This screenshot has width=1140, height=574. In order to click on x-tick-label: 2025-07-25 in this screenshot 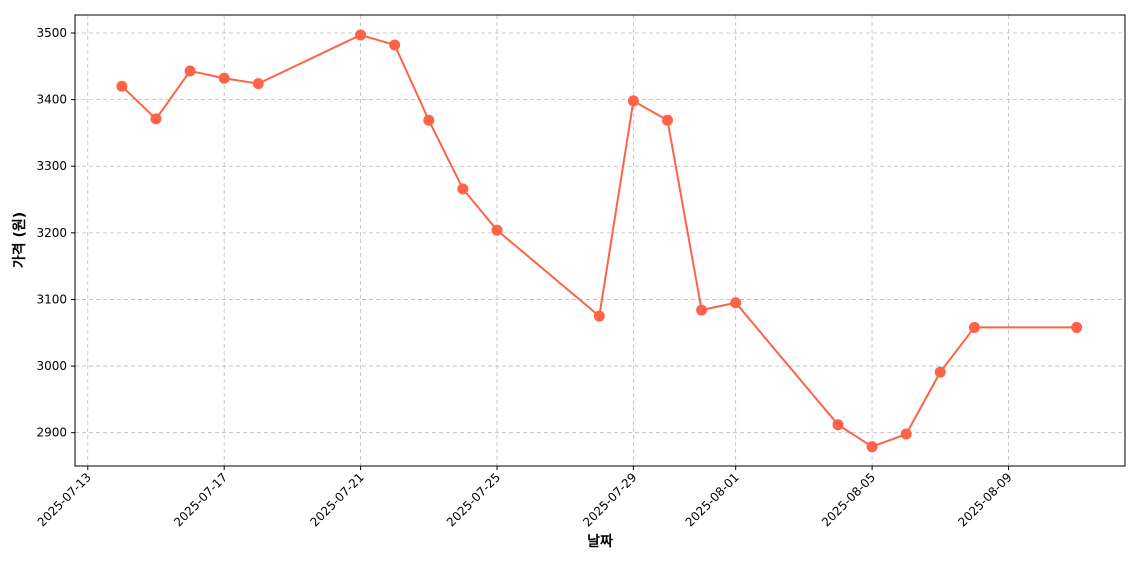, I will do `click(473, 499)`.